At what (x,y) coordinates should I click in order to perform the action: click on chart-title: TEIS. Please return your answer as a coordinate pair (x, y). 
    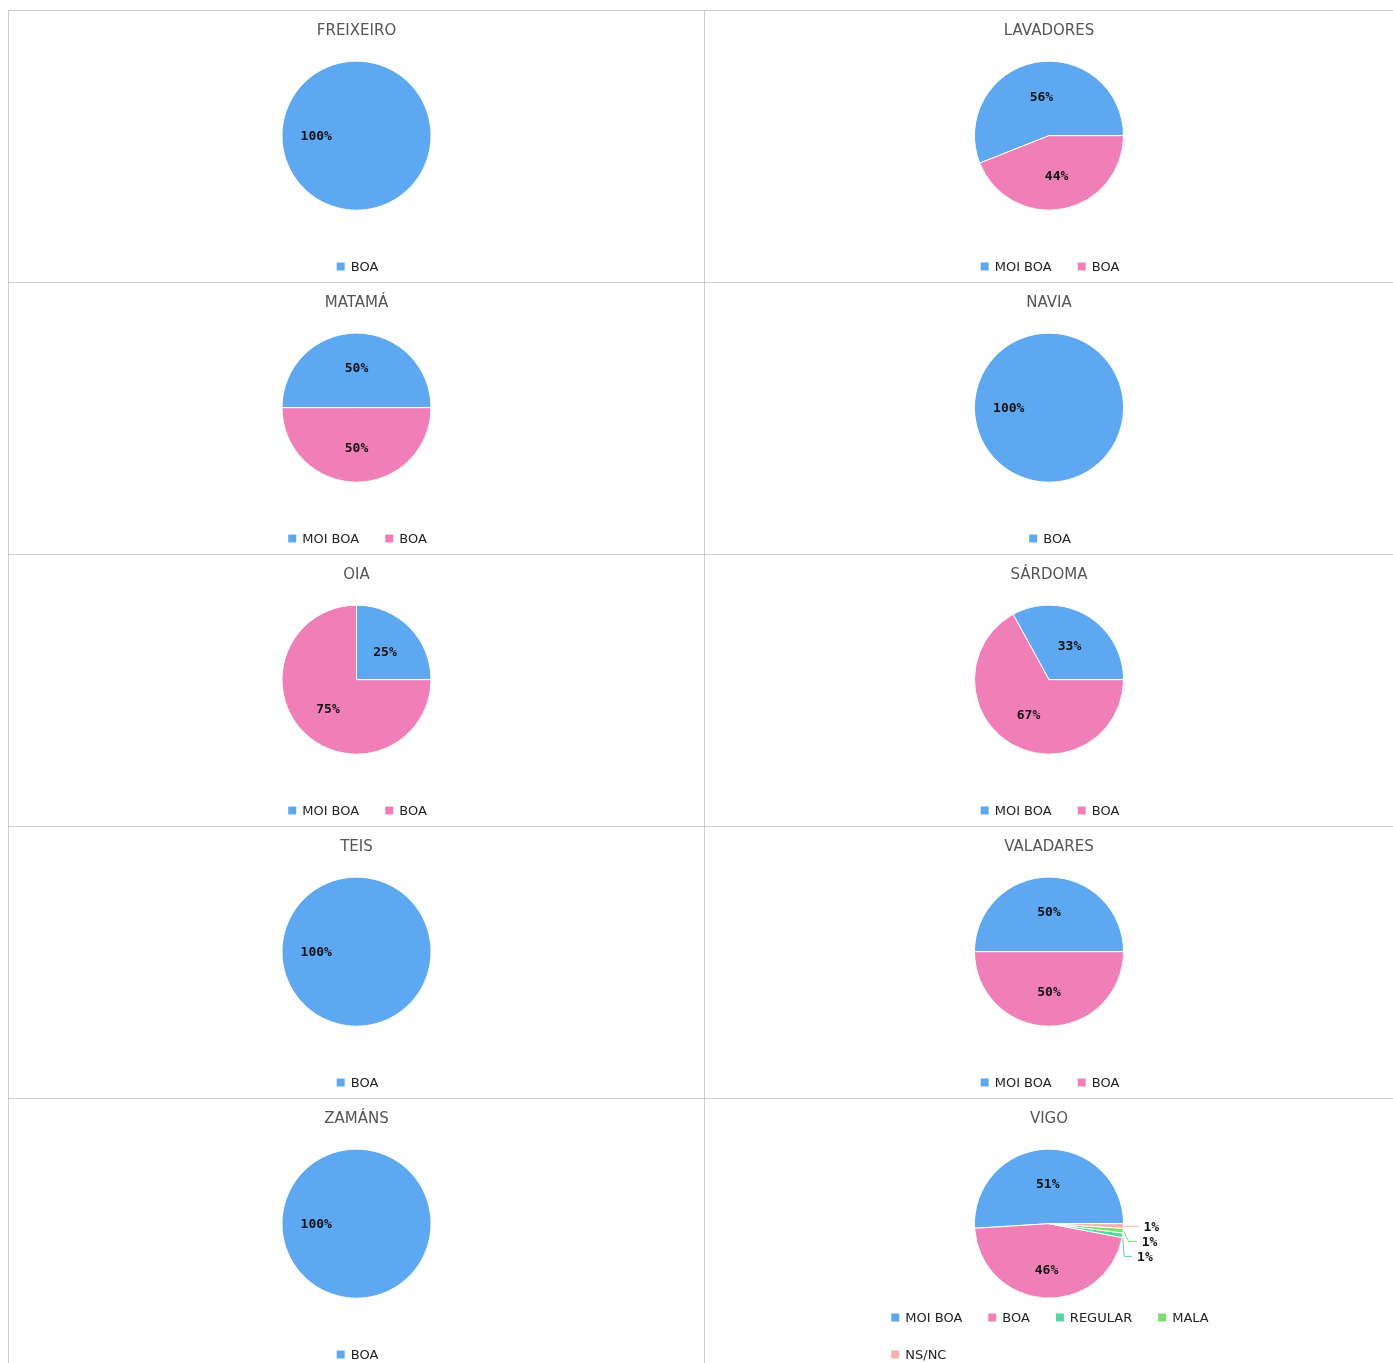
    Looking at the image, I should click on (356, 845).